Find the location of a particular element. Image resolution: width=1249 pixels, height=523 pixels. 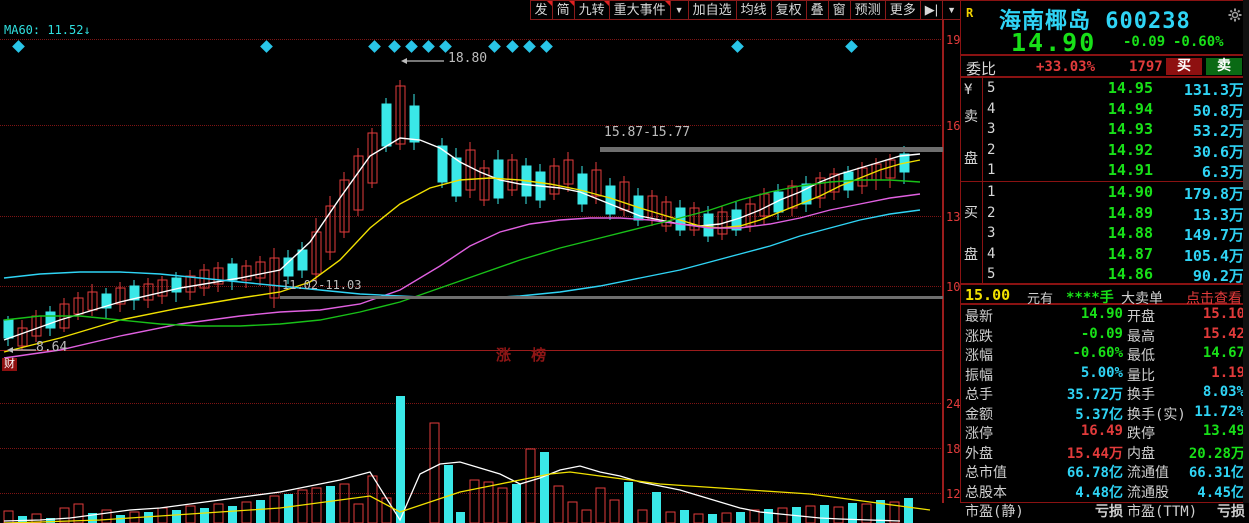

toolbar-btn-jian: 简 is located at coordinates (563, 10).